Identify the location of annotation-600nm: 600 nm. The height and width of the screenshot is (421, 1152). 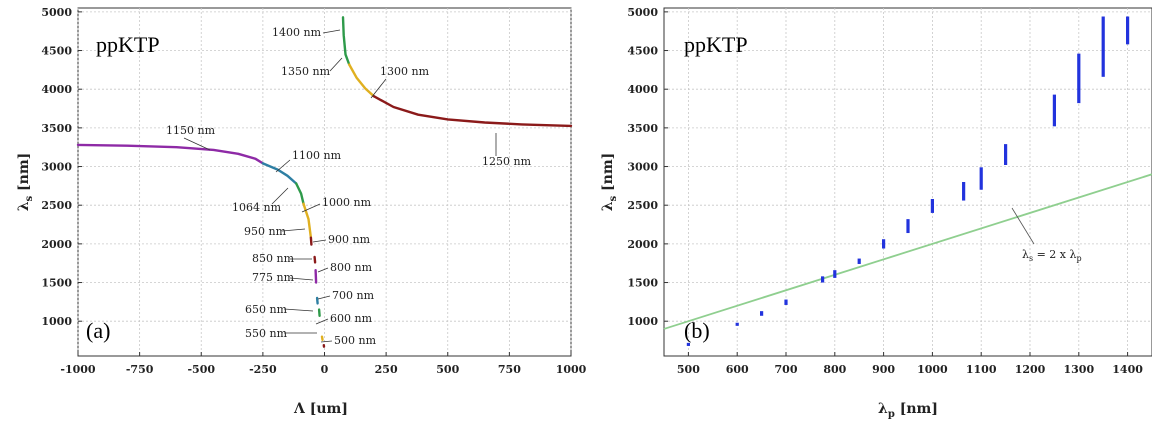
(351, 318).